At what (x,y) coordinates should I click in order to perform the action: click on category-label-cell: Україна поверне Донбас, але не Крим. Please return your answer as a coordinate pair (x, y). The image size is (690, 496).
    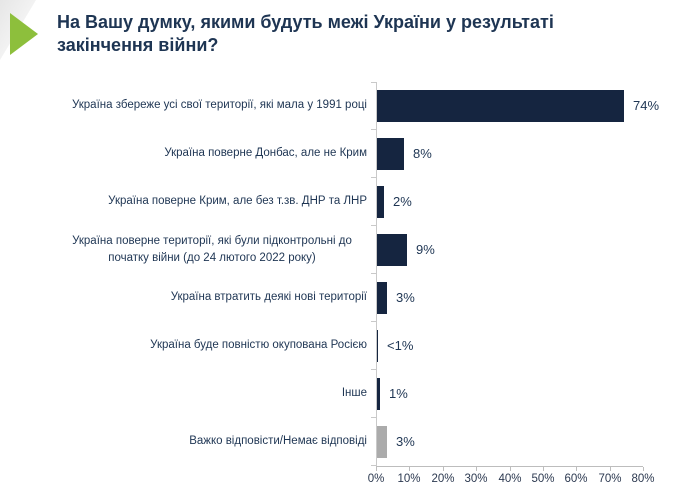
    Looking at the image, I should click on (192, 154).